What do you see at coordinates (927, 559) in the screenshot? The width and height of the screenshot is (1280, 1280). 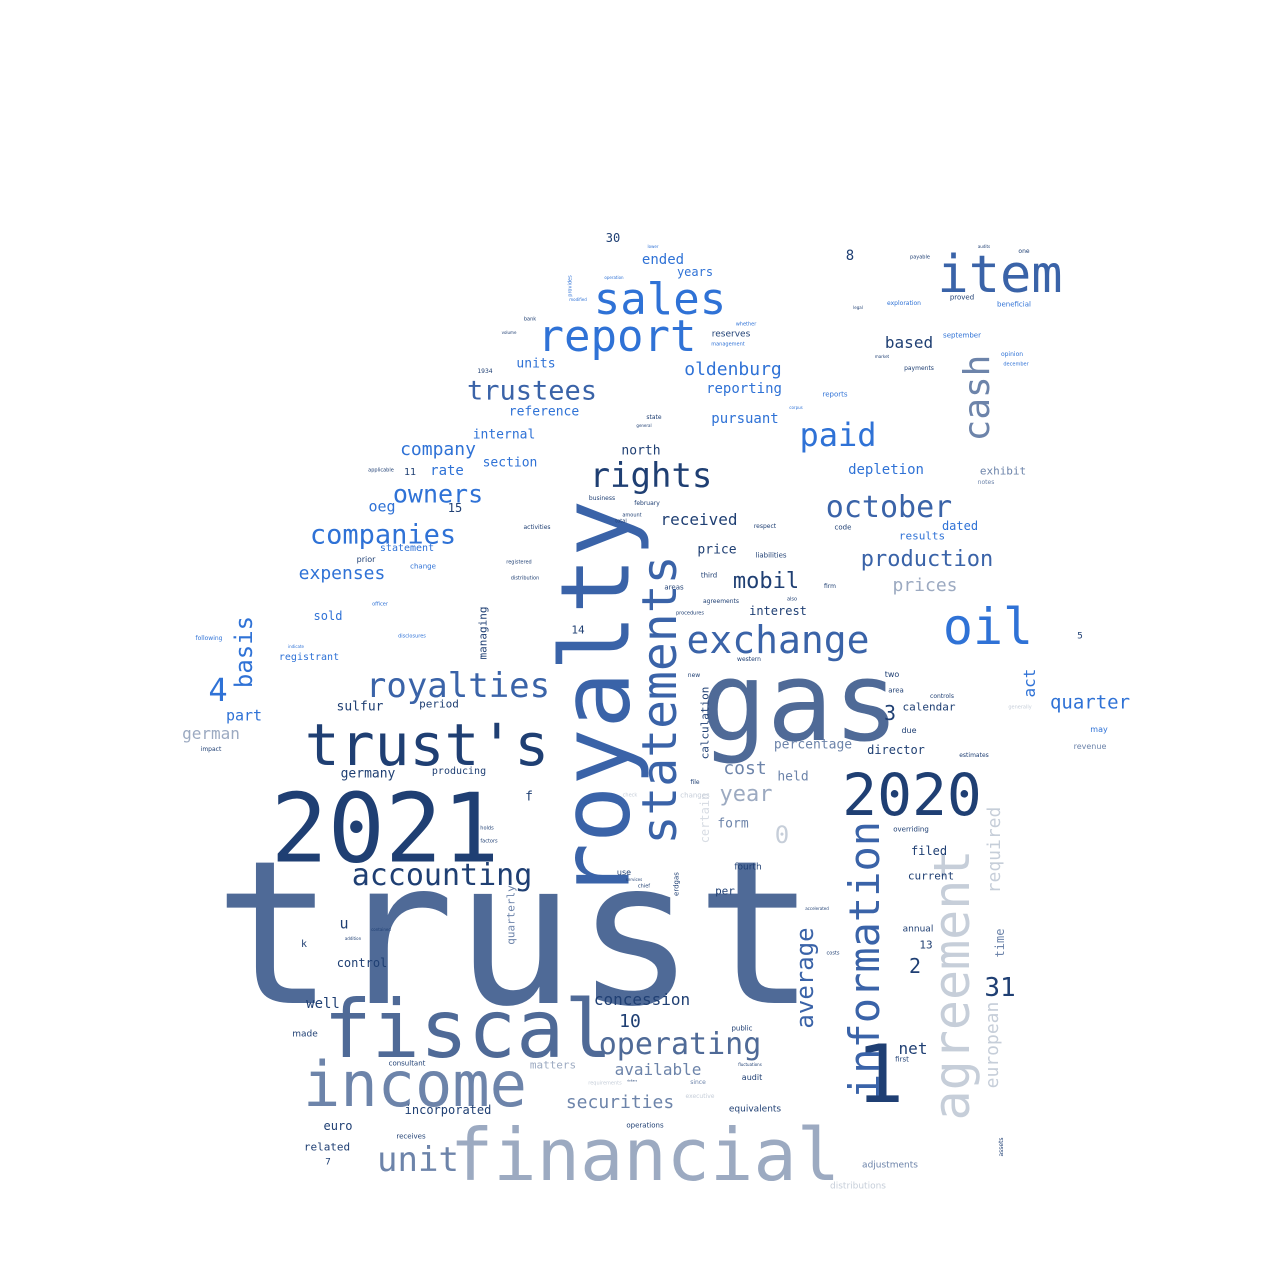 I see `cloud-word: production` at bounding box center [927, 559].